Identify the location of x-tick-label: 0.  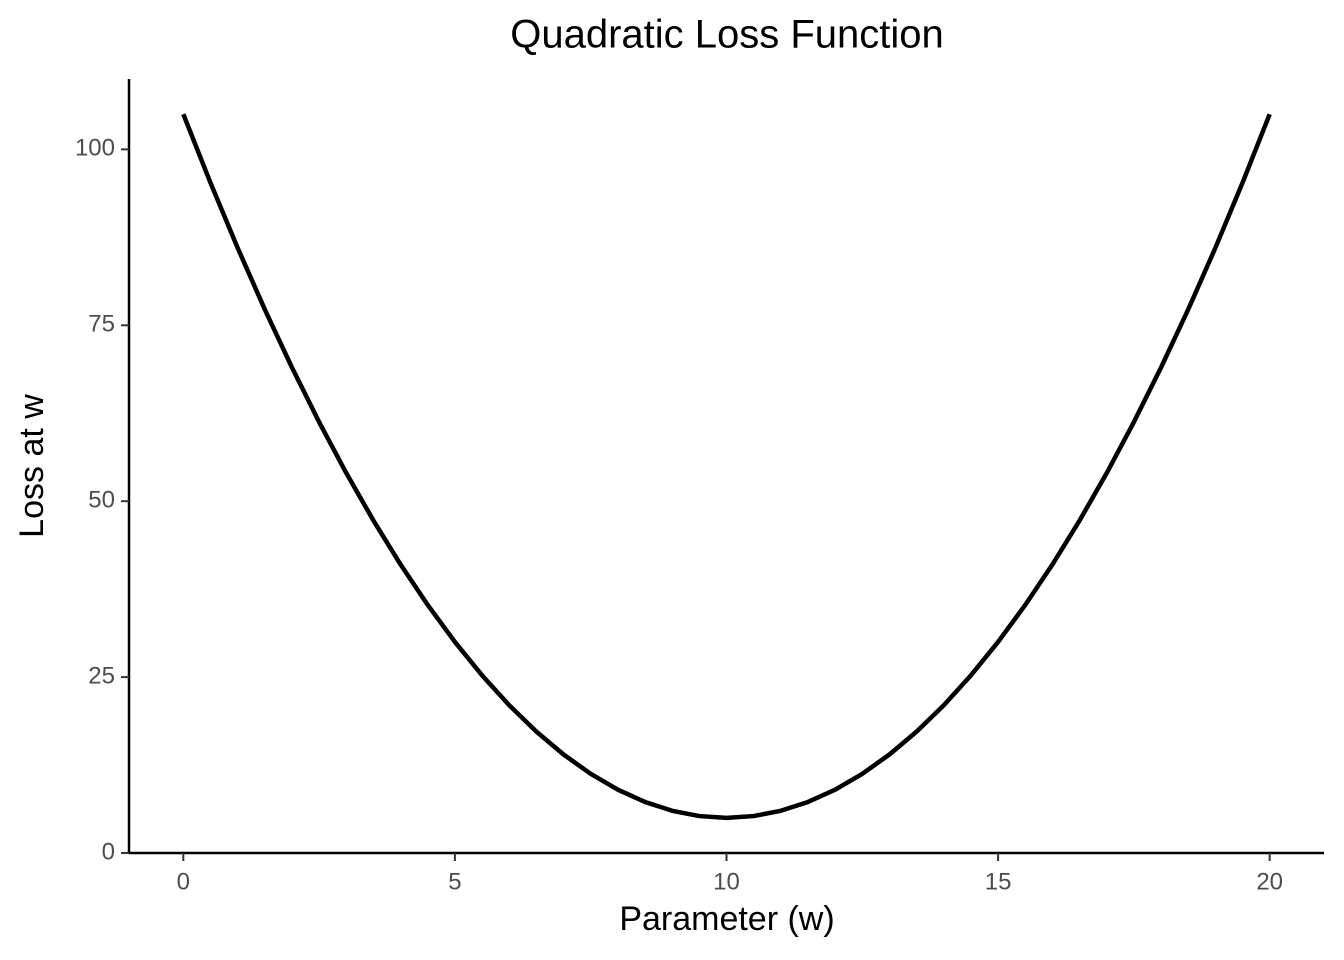
(183, 881).